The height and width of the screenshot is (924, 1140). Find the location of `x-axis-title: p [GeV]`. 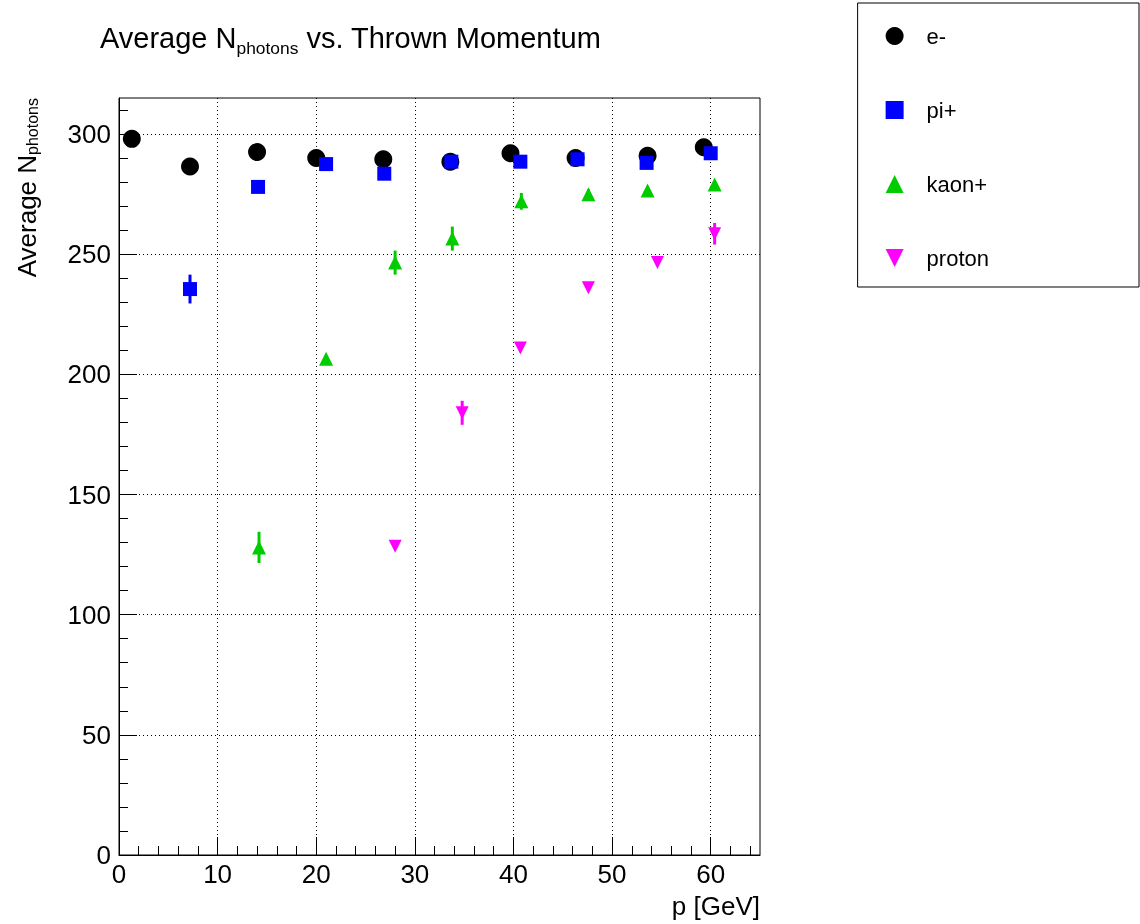

x-axis-title: p [GeV] is located at coordinates (715, 906).